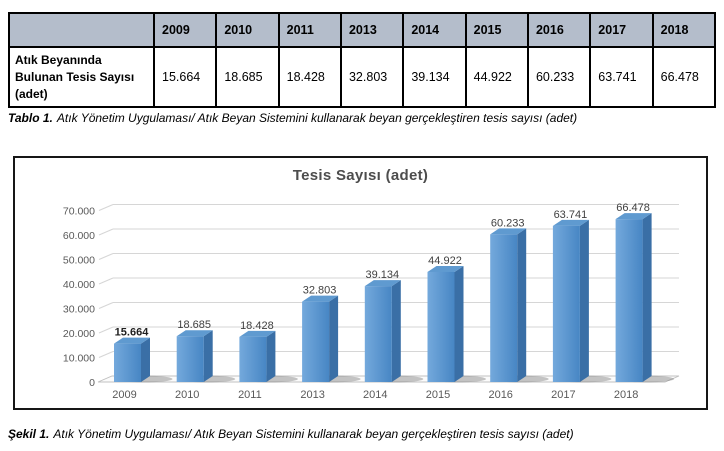 The image size is (724, 451). What do you see at coordinates (29, 434) in the screenshot?
I see `figure-caption-prefix: Şekil 1.` at bounding box center [29, 434].